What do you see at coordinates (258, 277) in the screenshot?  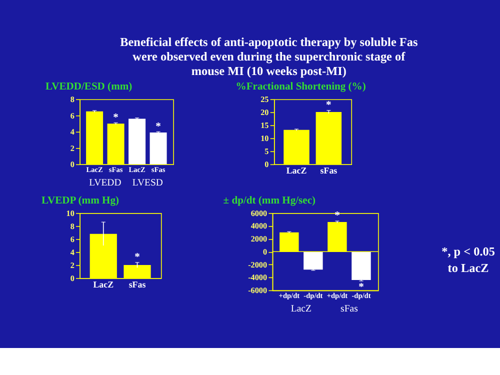 I see `y-tick-label: -4000` at bounding box center [258, 277].